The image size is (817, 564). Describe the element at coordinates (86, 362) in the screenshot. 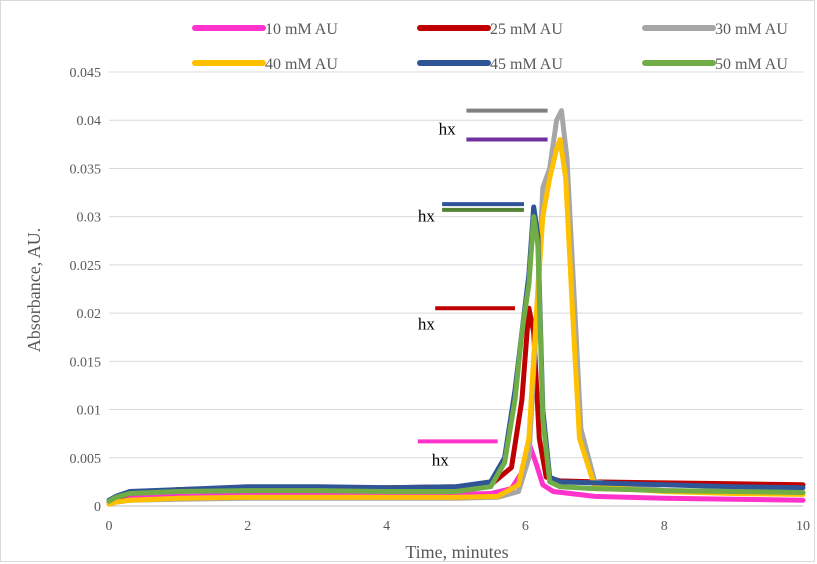

I see `y-tick-label: 0.015` at that location.